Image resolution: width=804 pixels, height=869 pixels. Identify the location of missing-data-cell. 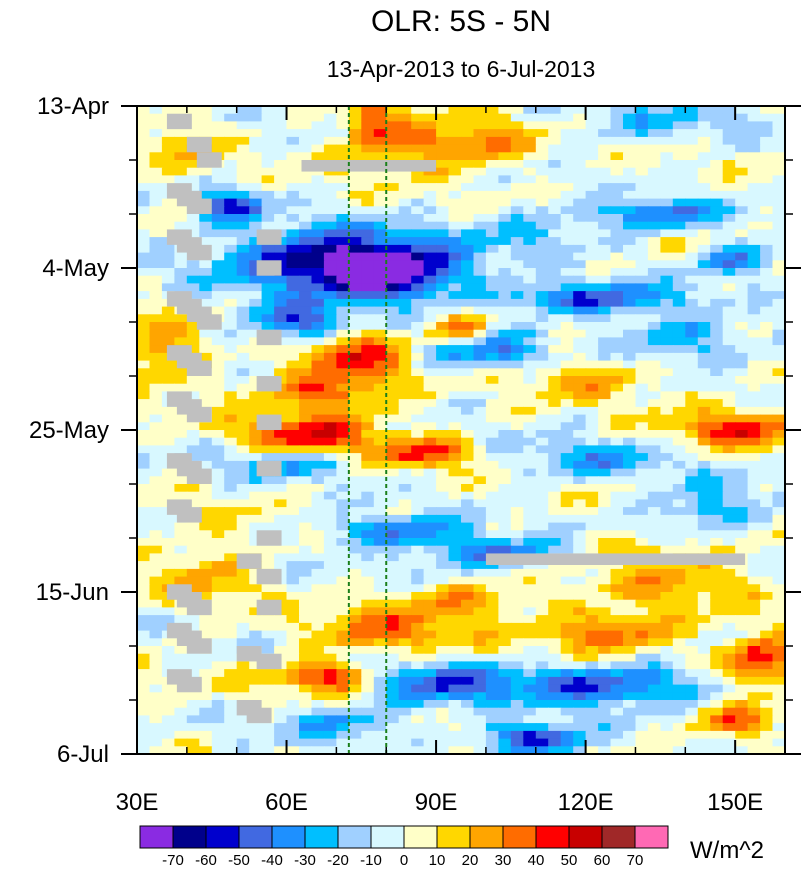
(199, 144).